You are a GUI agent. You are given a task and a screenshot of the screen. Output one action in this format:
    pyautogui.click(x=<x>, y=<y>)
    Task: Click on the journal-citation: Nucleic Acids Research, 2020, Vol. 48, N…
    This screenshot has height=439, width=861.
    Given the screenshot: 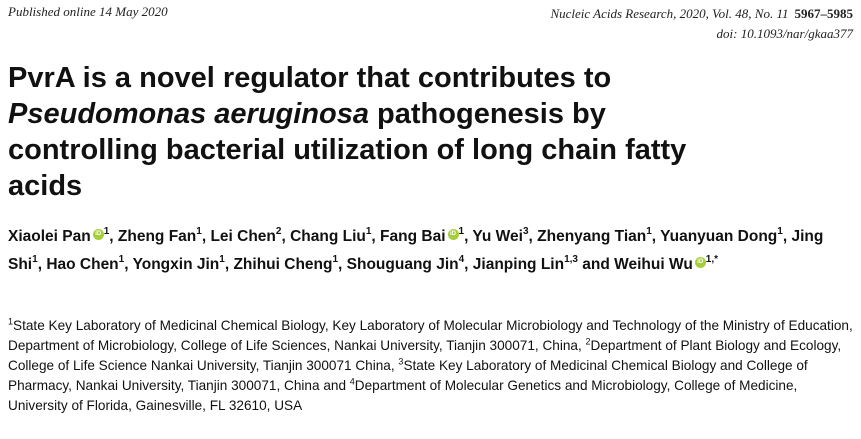 What is the action you would take?
    pyautogui.click(x=701, y=24)
    